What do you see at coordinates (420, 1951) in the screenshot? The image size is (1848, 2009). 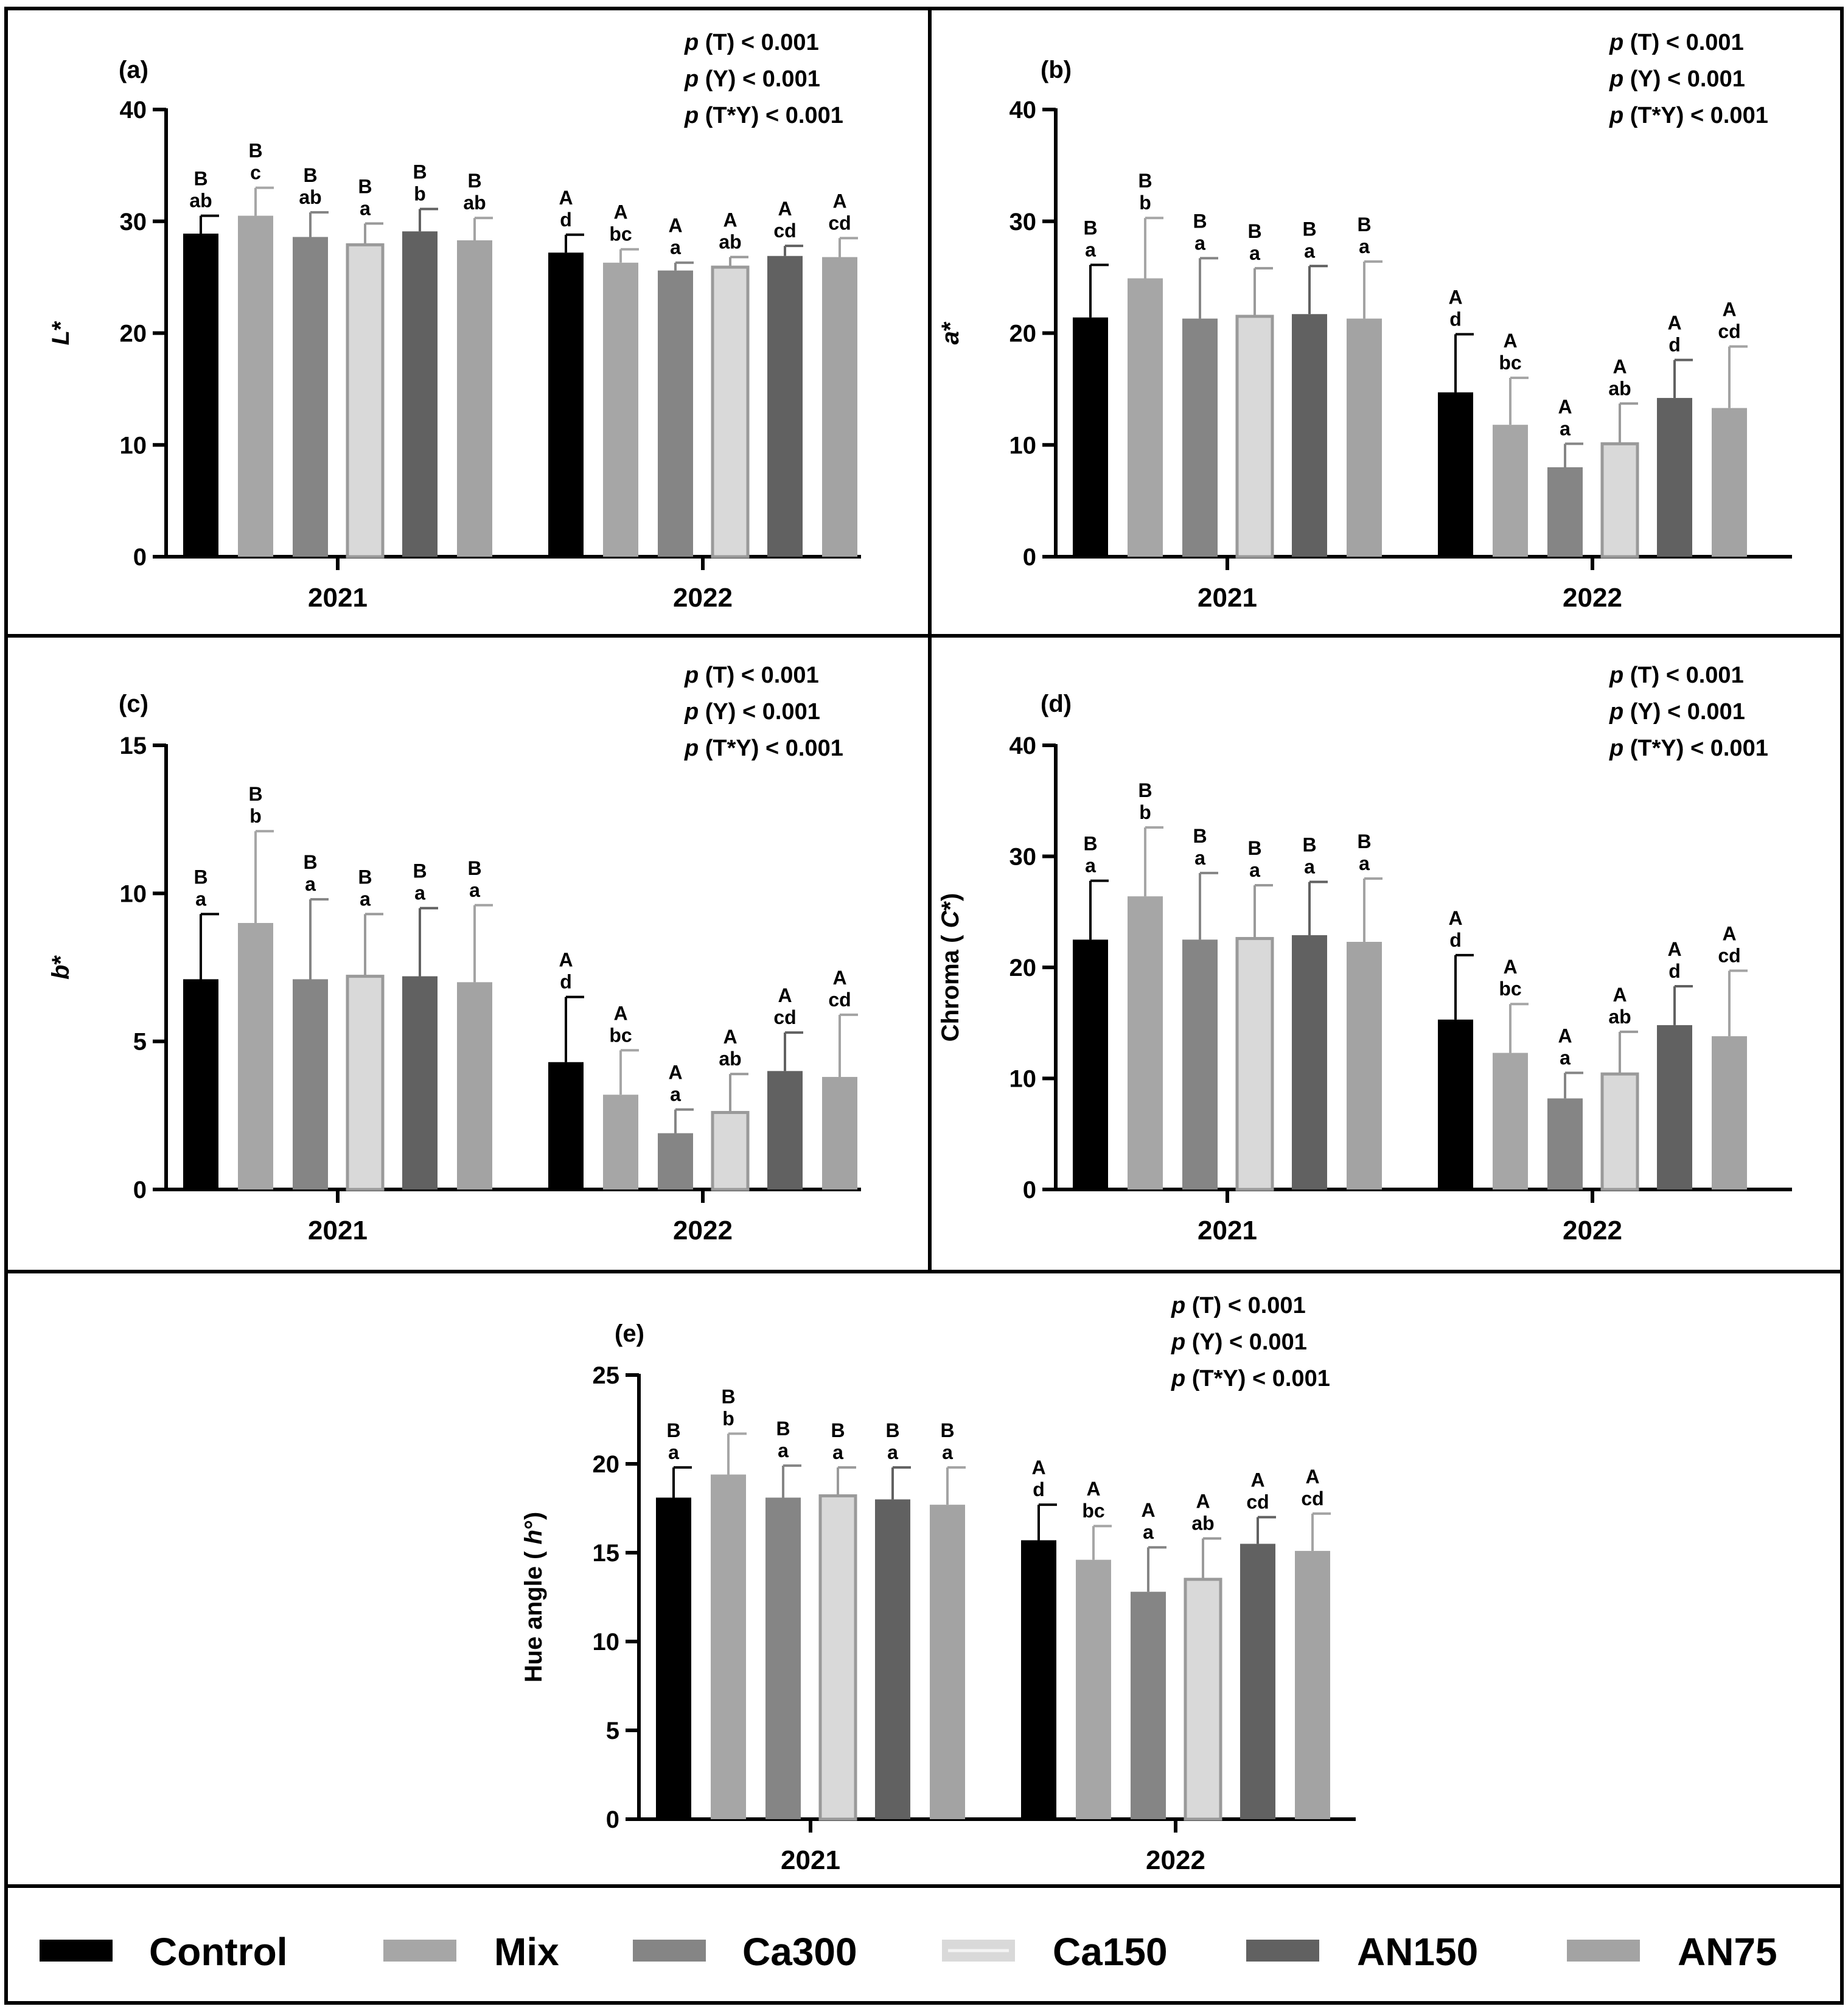 I see `legend-swatch-mix` at bounding box center [420, 1951].